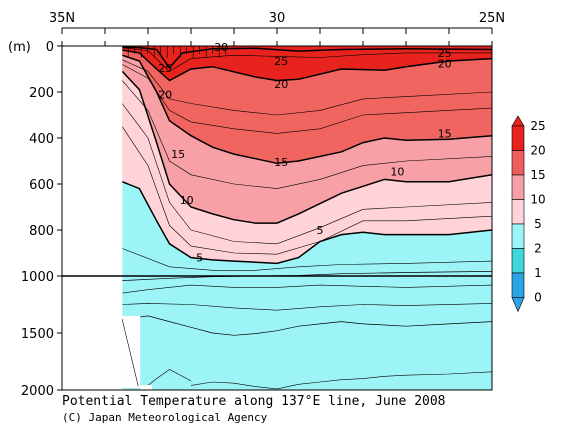  I want to click on chart-credit: (C) Japan Meteorological Agency, so click(165, 417).